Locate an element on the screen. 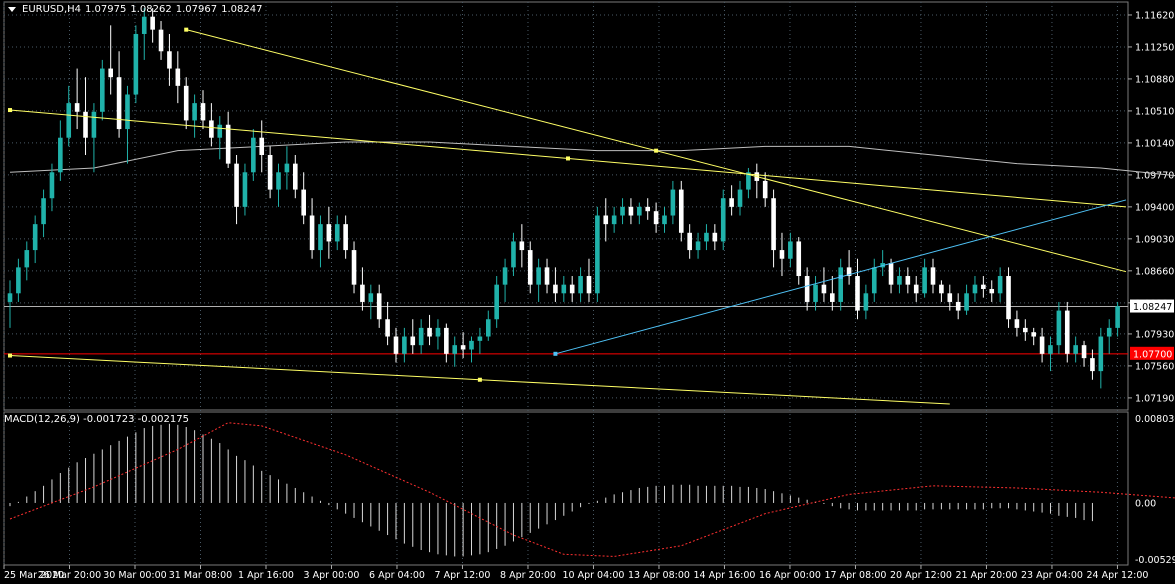 Image resolution: width=1175 pixels, height=584 pixels. time-axis-label: 6 Apr 04:00 is located at coordinates (397, 575).